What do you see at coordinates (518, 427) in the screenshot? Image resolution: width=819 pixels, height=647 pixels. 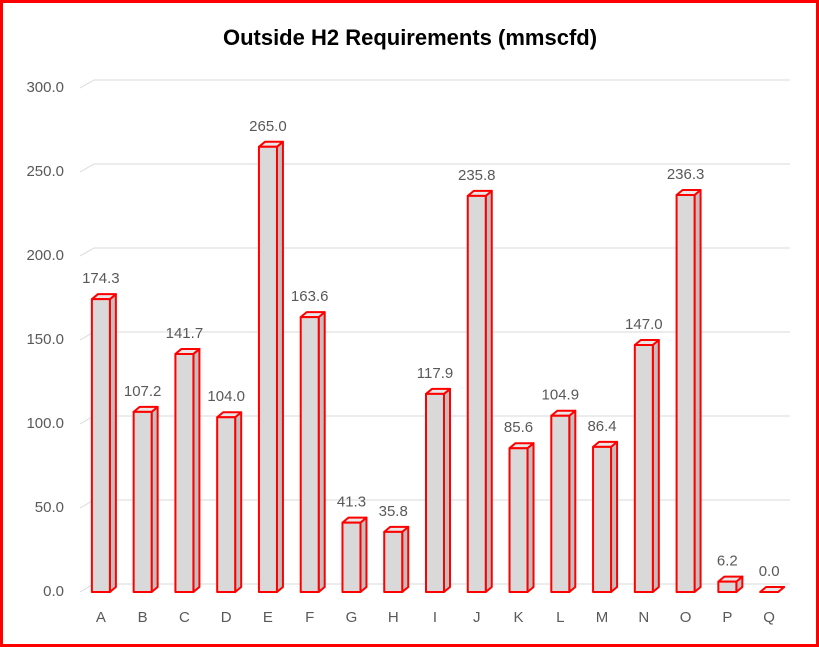 I see `data-label: 85.6` at bounding box center [518, 427].